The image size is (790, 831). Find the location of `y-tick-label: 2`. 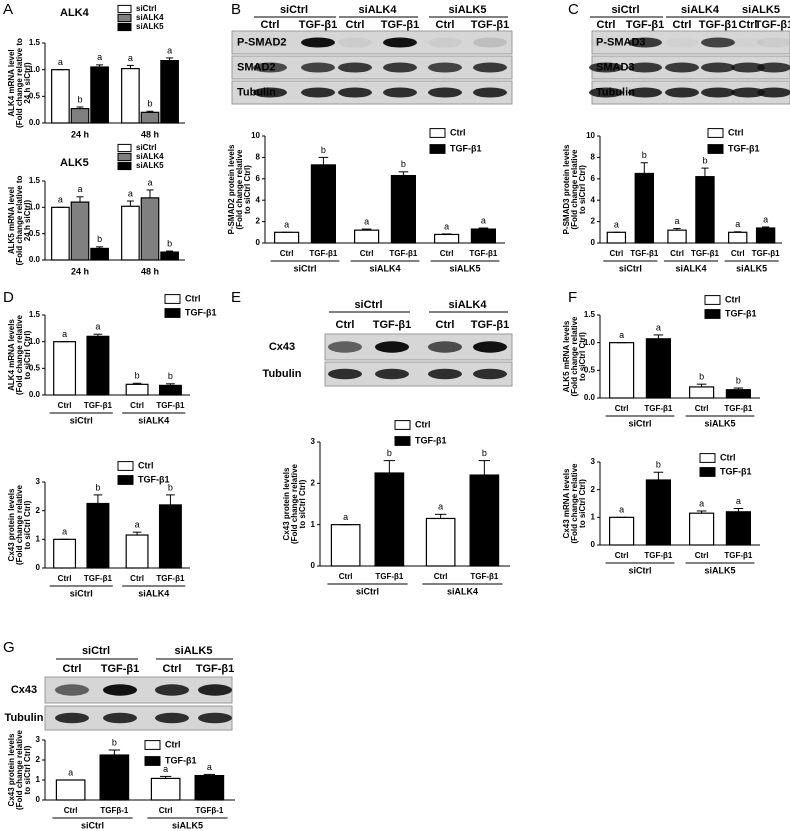

y-tick-label: 2 is located at coordinates (593, 489).